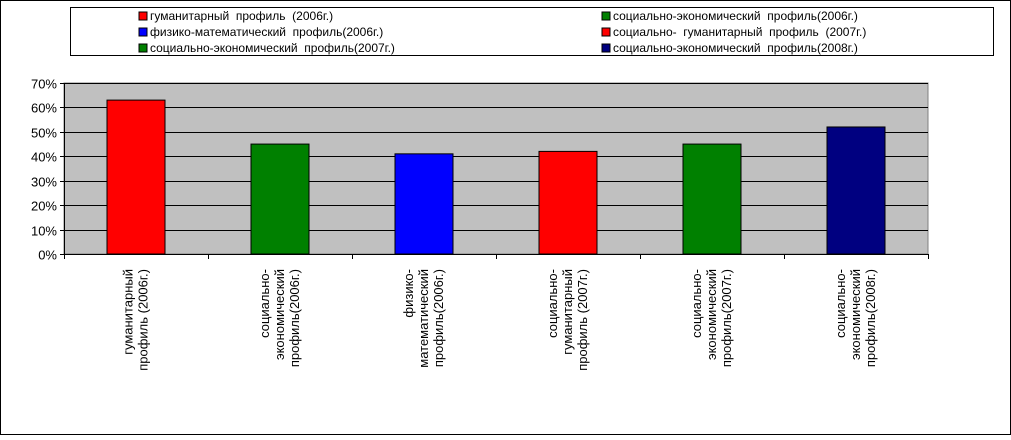 The width and height of the screenshot is (1011, 440). Describe the element at coordinates (294, 318) in the screenshot. I see `x-tick-label-1-line-2: профиль(2006г.)` at that location.